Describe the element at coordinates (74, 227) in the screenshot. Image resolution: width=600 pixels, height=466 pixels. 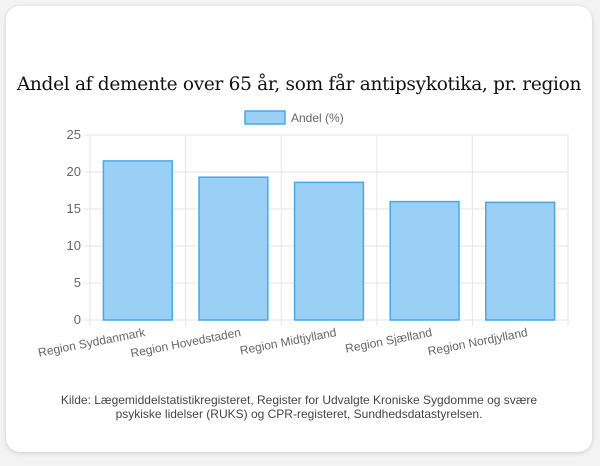
I see `y-axis-ticks: 0 5 10 15 20 25` at that location.